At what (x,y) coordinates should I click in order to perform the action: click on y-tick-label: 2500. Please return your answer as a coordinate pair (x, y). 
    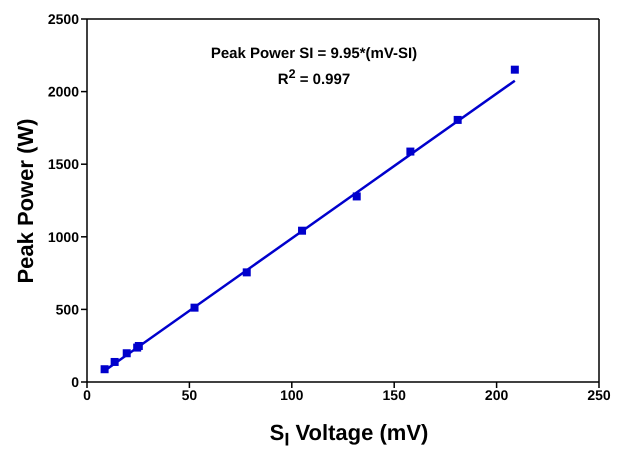
    Looking at the image, I should click on (64, 18).